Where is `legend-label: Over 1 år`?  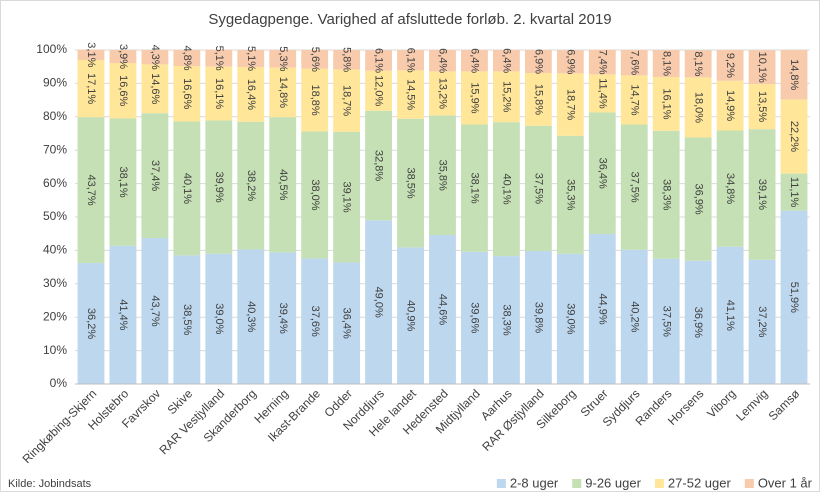
legend-label: Over 1 år is located at coordinates (785, 482).